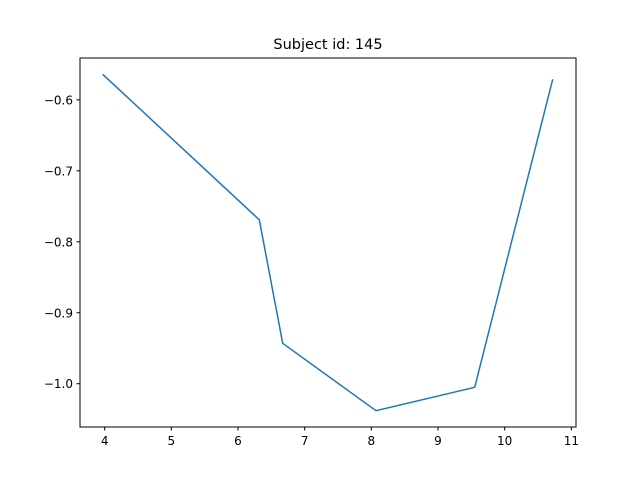 This screenshot has height=480, width=640. I want to click on x-tick-label: 6, so click(238, 441).